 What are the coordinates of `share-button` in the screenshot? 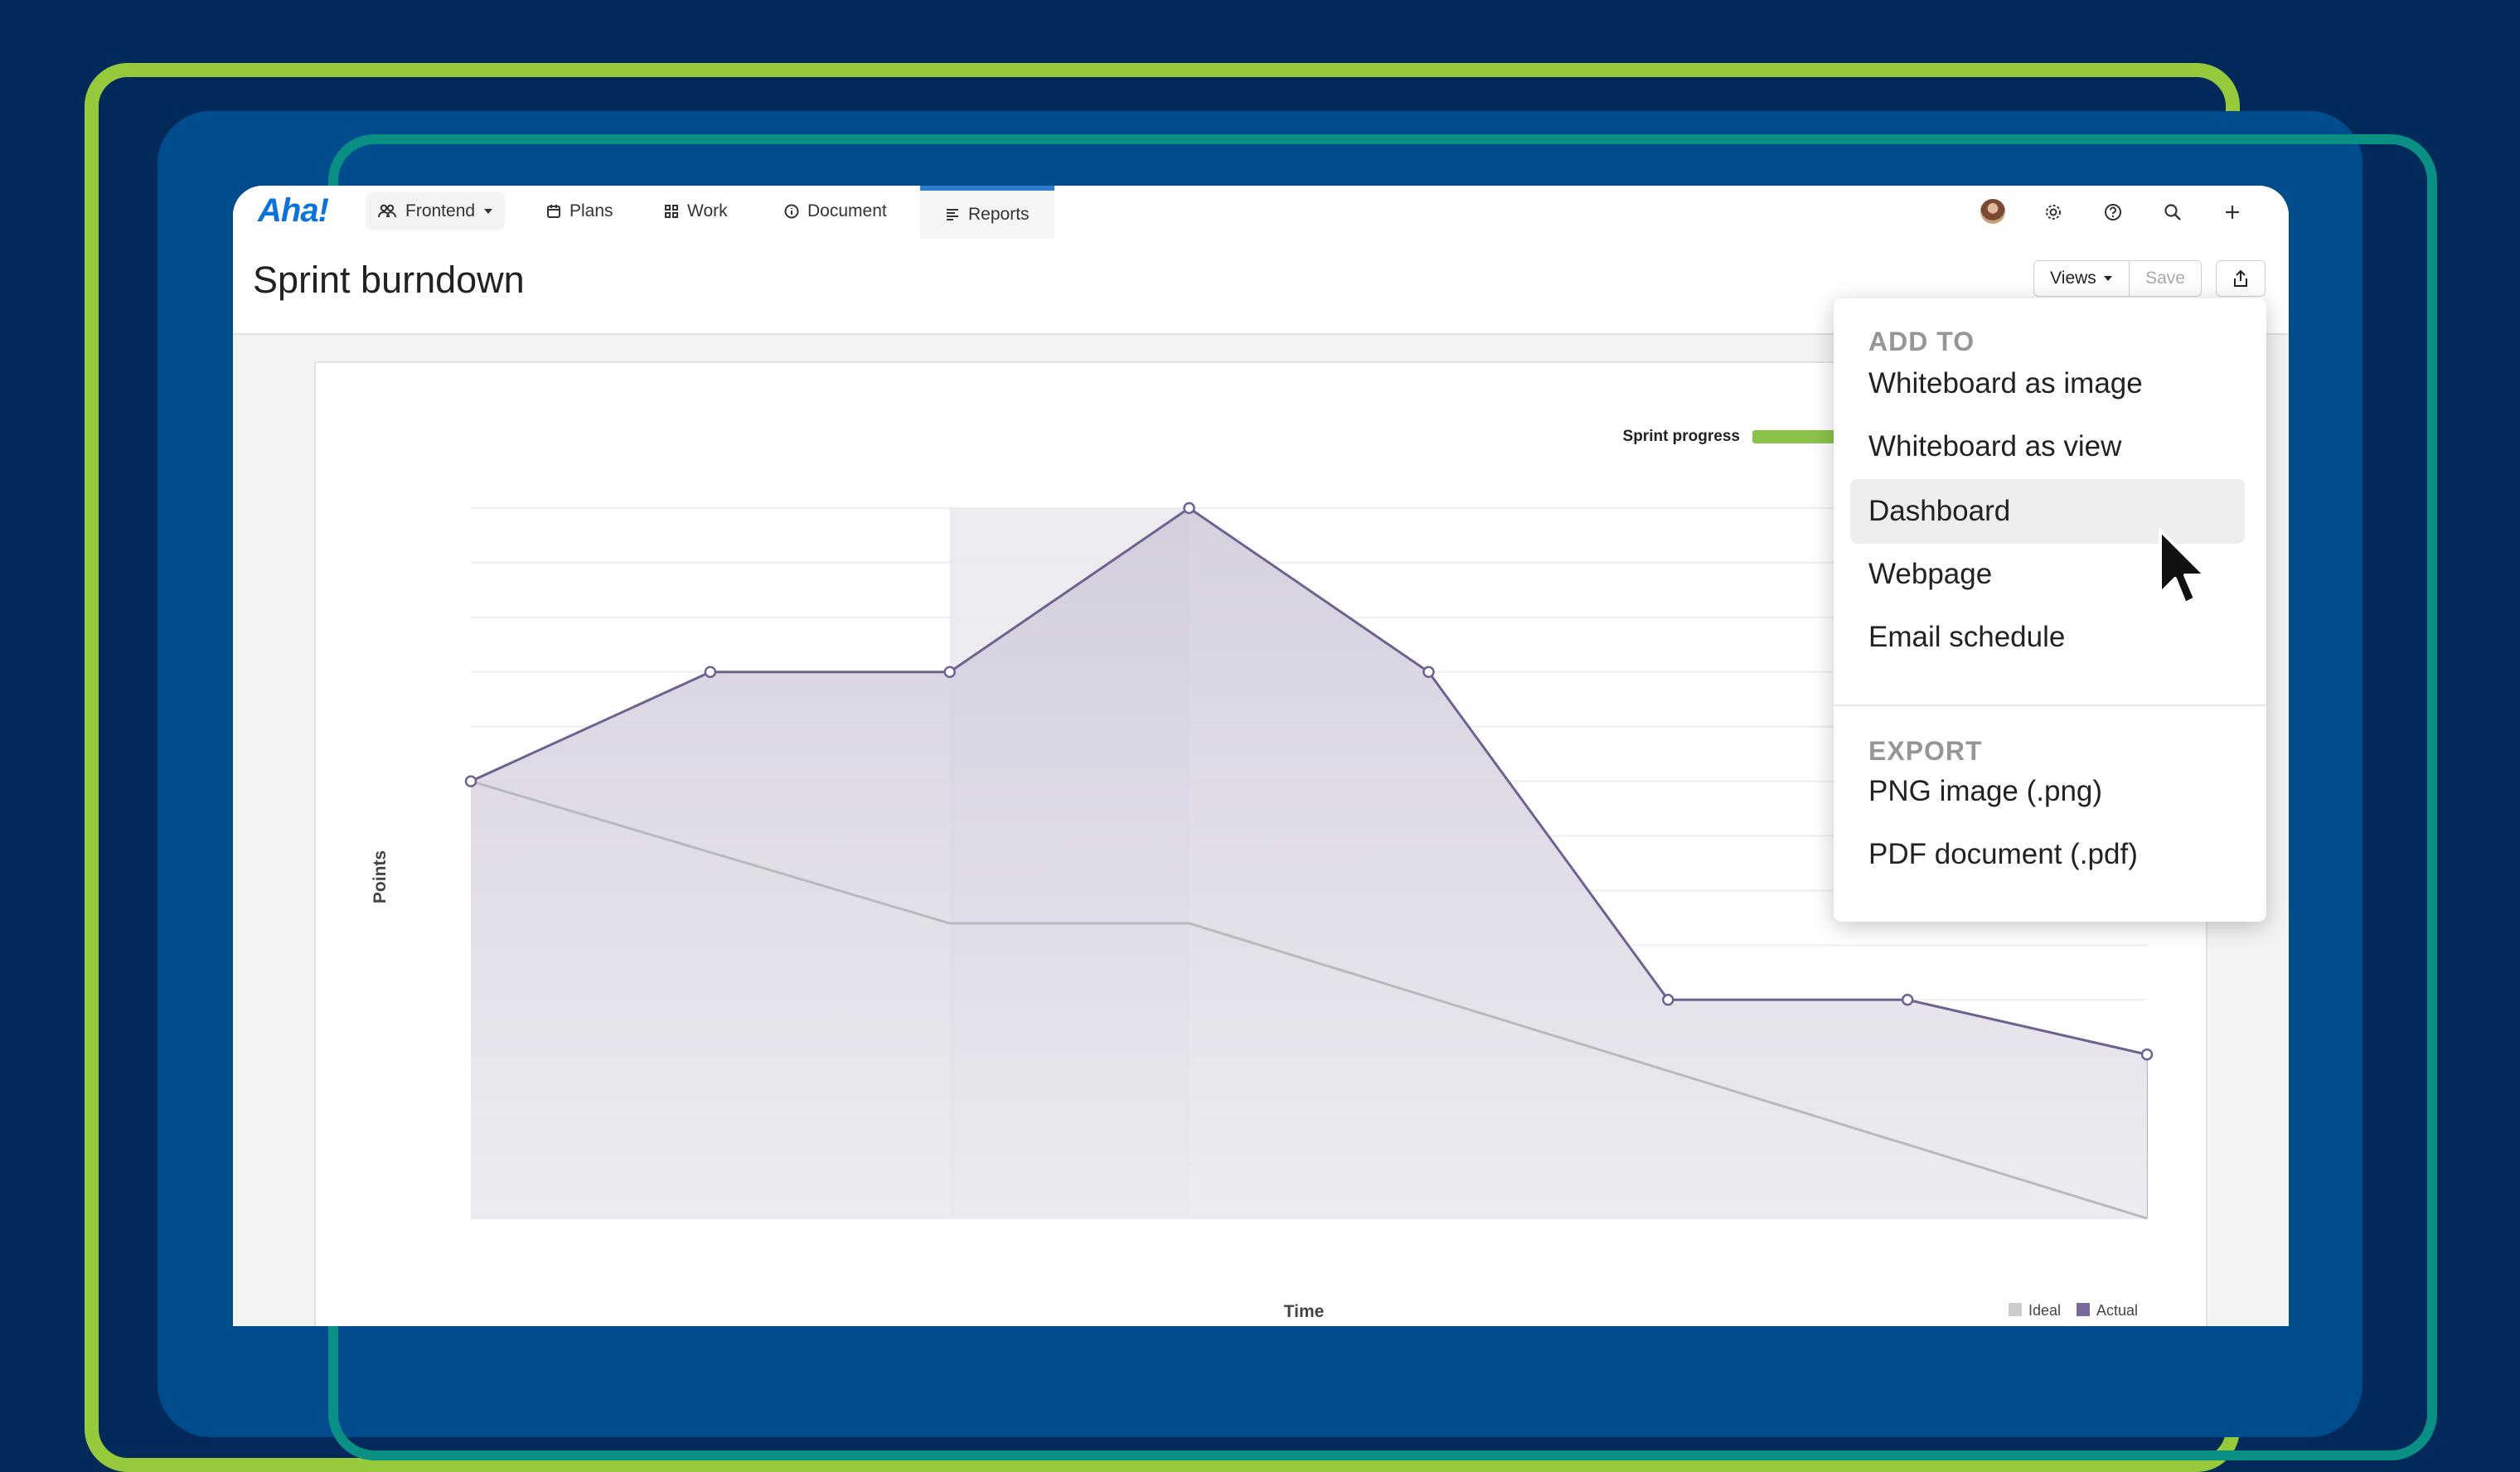 It's located at (2241, 278).